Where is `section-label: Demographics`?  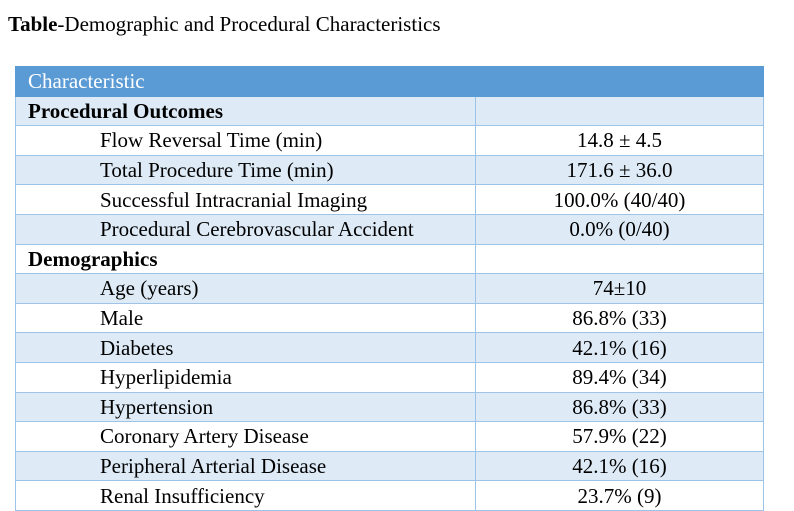 section-label: Demographics is located at coordinates (245, 259).